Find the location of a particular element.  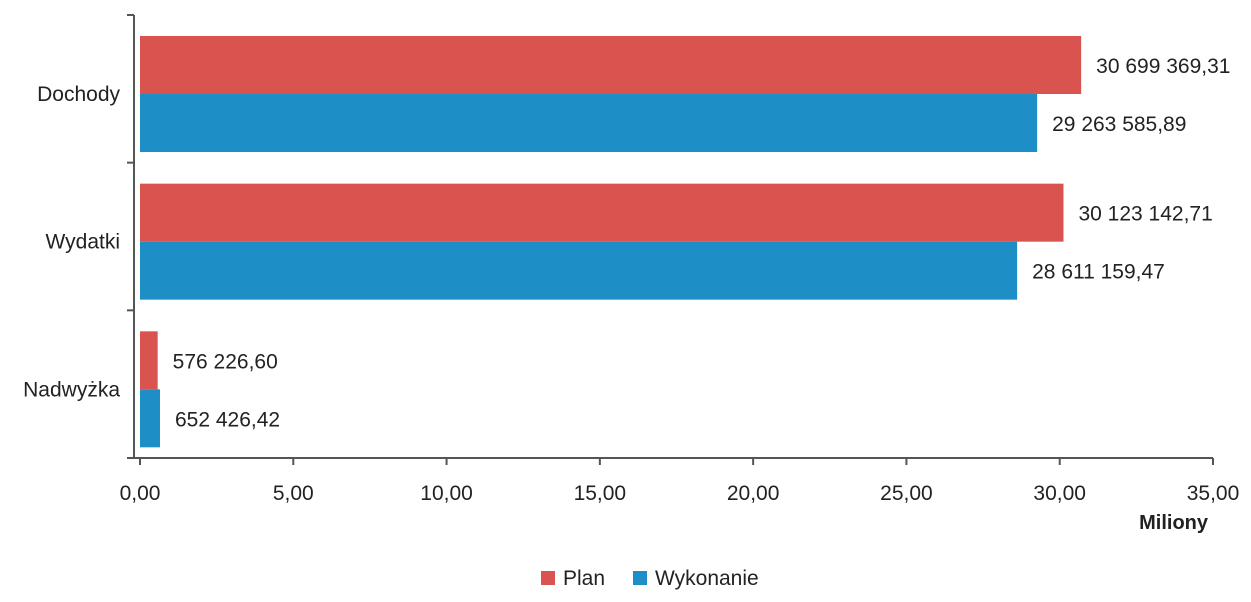

legend-label: Wykonanie is located at coordinates (707, 578).